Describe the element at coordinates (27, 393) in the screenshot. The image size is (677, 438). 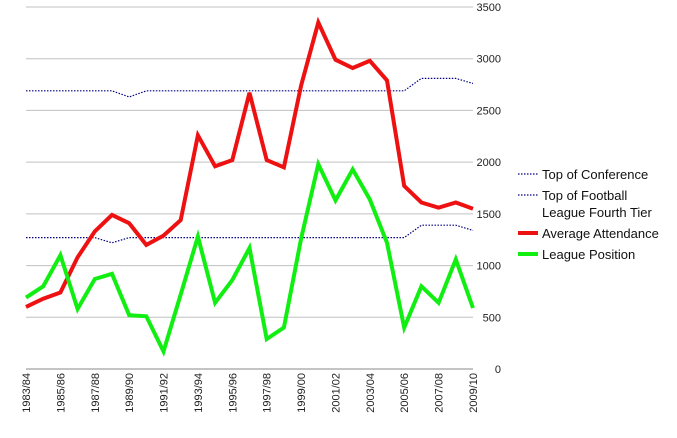
I see `x-tick-label: 1983/84` at that location.